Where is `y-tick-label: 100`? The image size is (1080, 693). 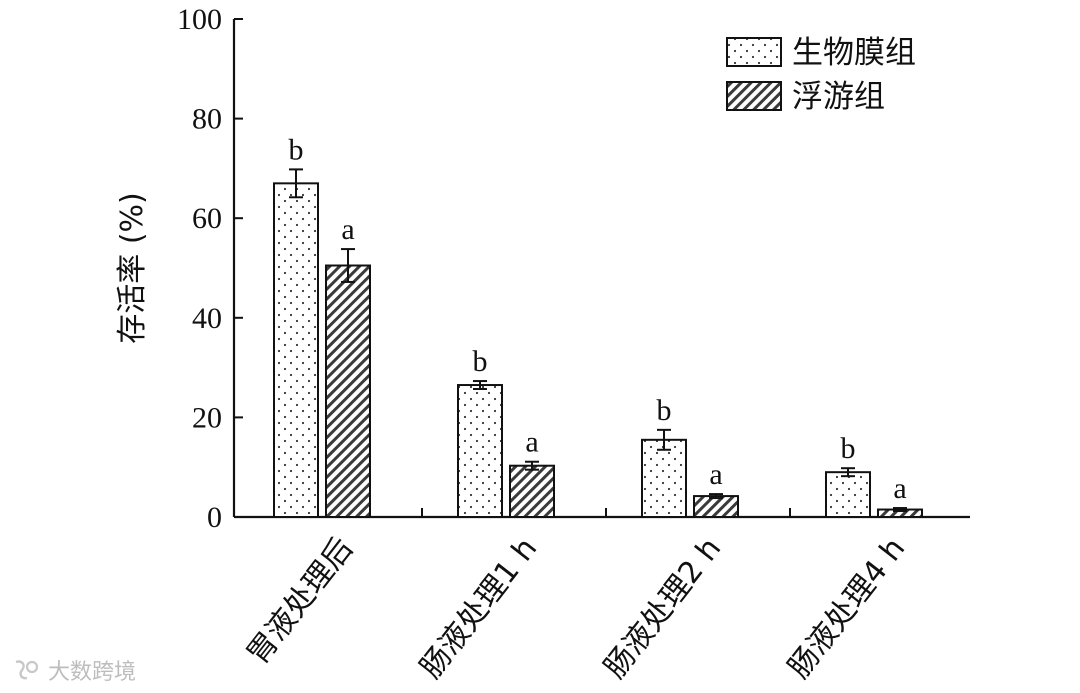 y-tick-label: 100 is located at coordinates (199, 19).